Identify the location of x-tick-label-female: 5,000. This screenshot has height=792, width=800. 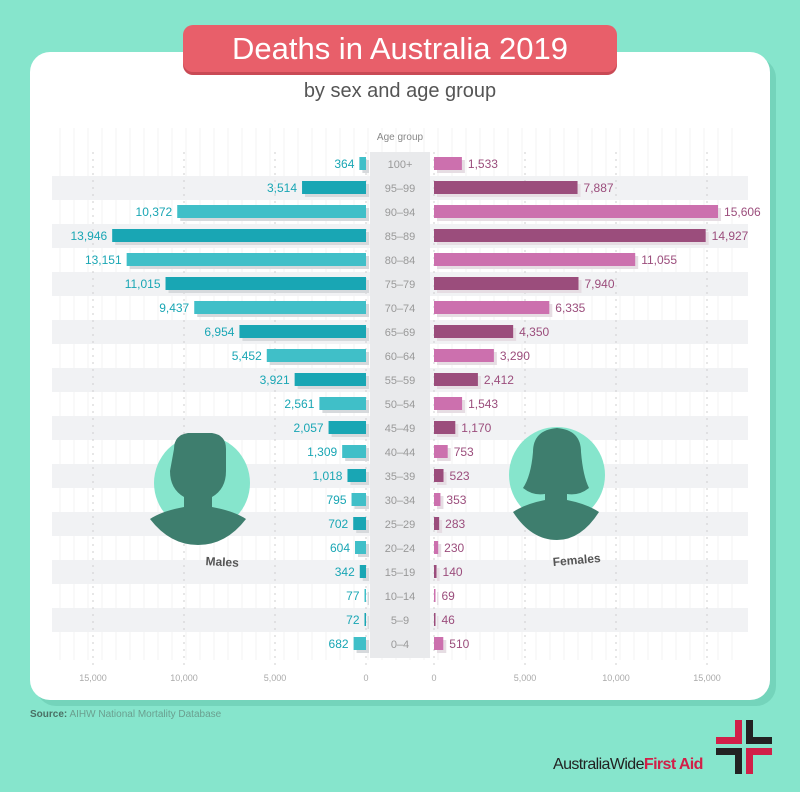
(525, 678).